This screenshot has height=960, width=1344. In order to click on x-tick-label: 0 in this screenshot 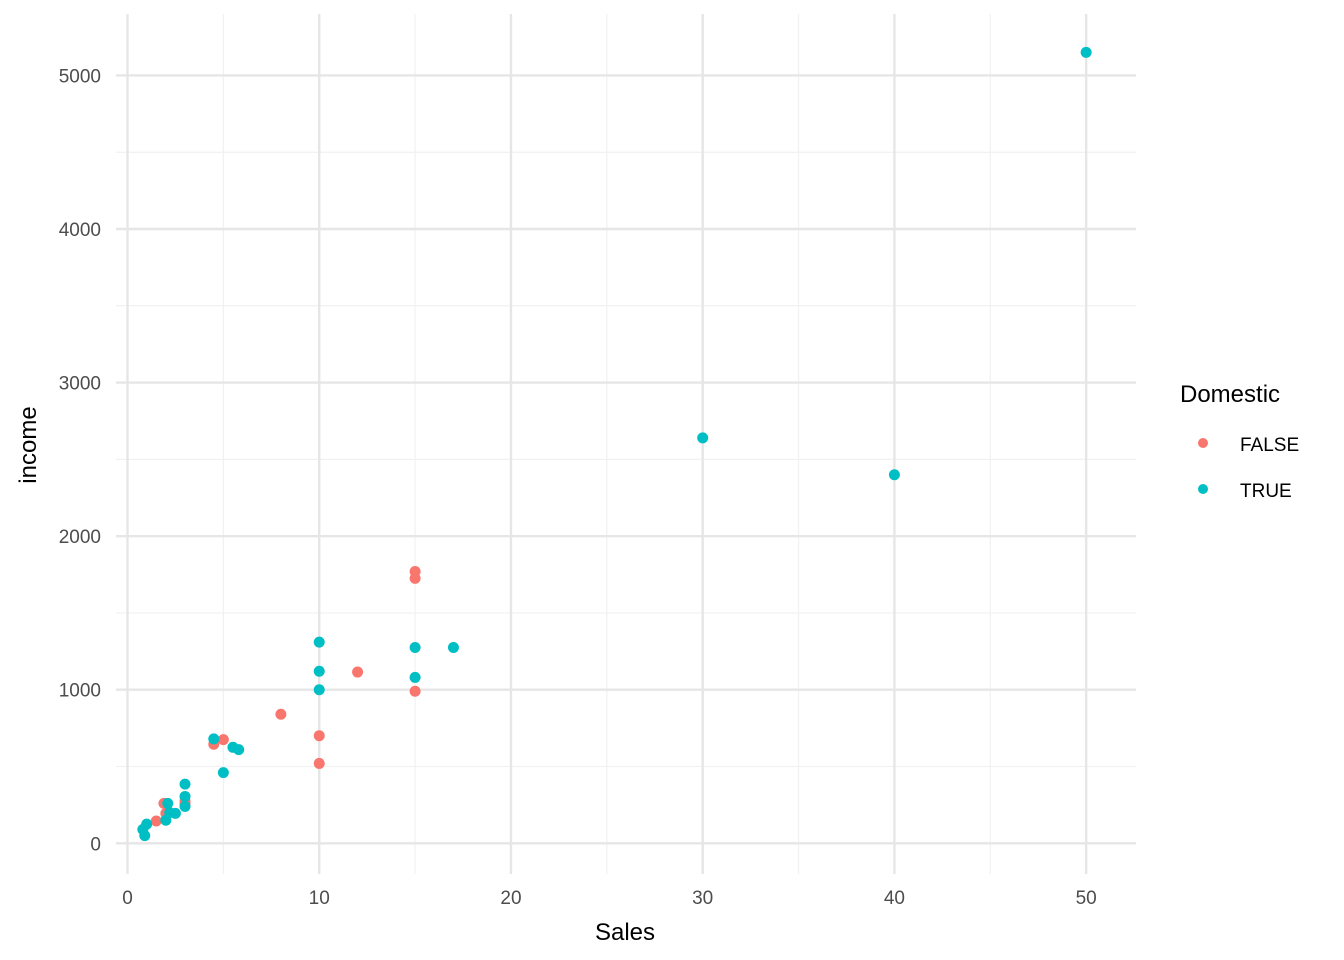, I will do `click(127, 898)`.